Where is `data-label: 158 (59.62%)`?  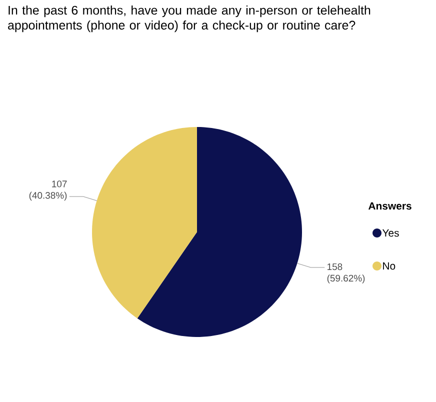
data-label: 158 (59.62%) is located at coordinates (346, 273).